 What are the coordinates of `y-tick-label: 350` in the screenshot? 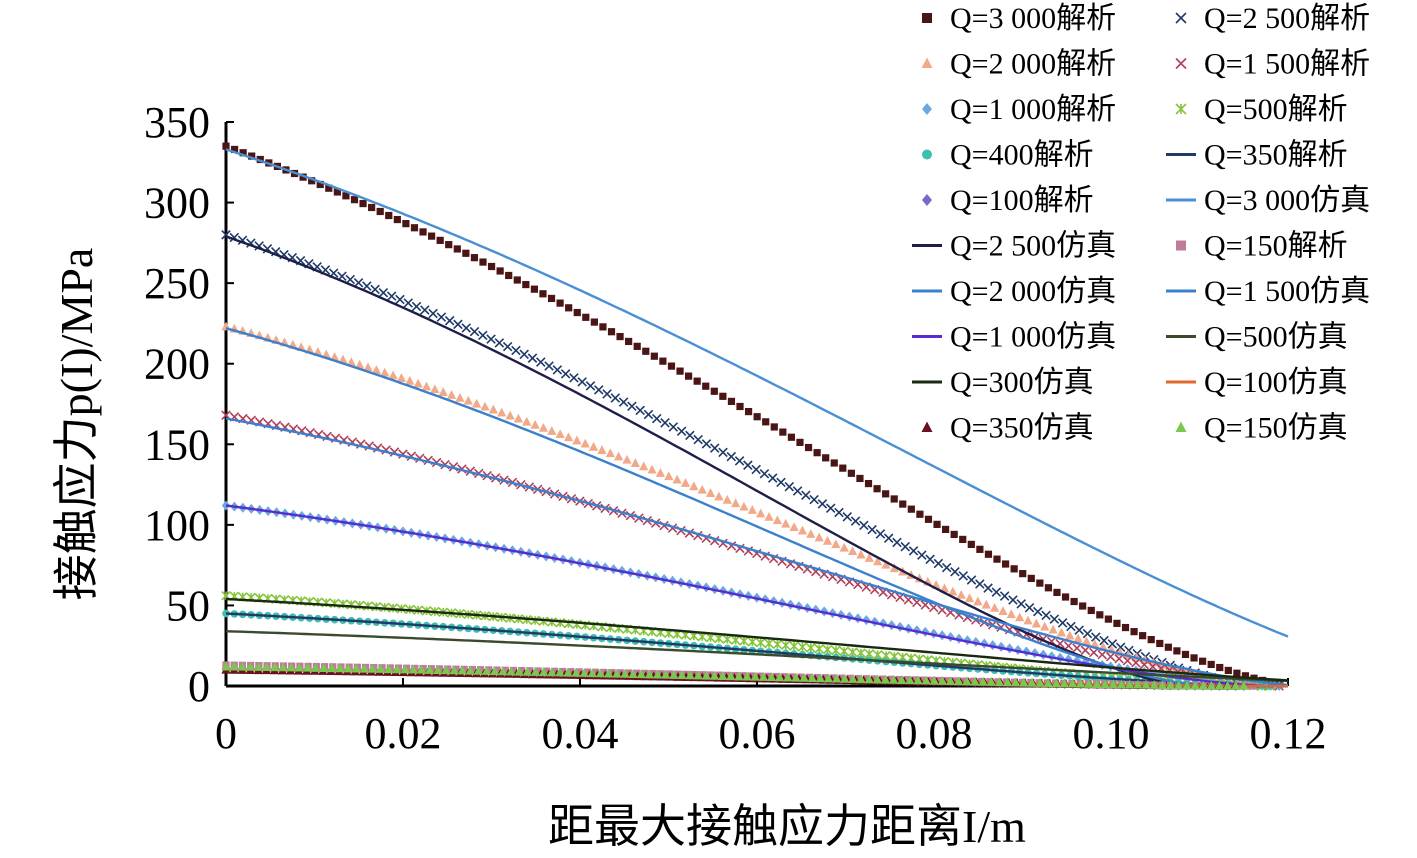 It's located at (177, 122).